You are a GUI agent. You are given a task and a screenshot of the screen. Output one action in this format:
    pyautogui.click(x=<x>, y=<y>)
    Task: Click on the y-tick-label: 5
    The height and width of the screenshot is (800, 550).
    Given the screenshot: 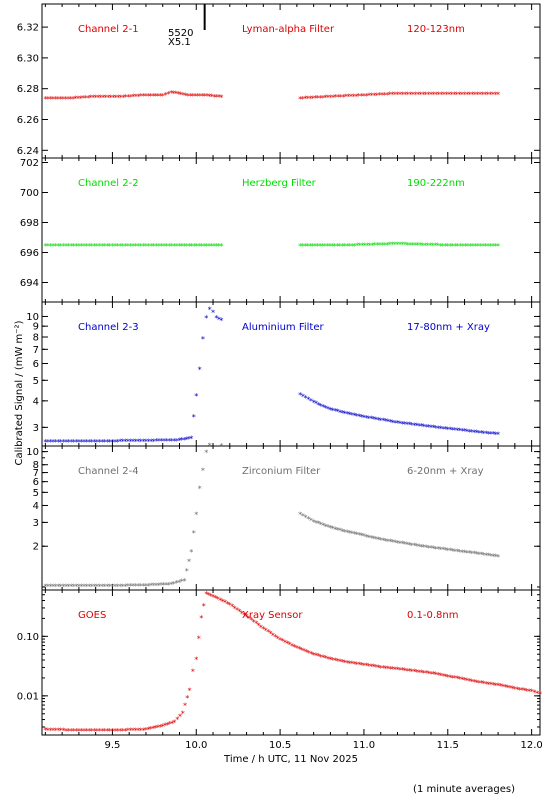 What is the action you would take?
    pyautogui.click(x=36, y=493)
    